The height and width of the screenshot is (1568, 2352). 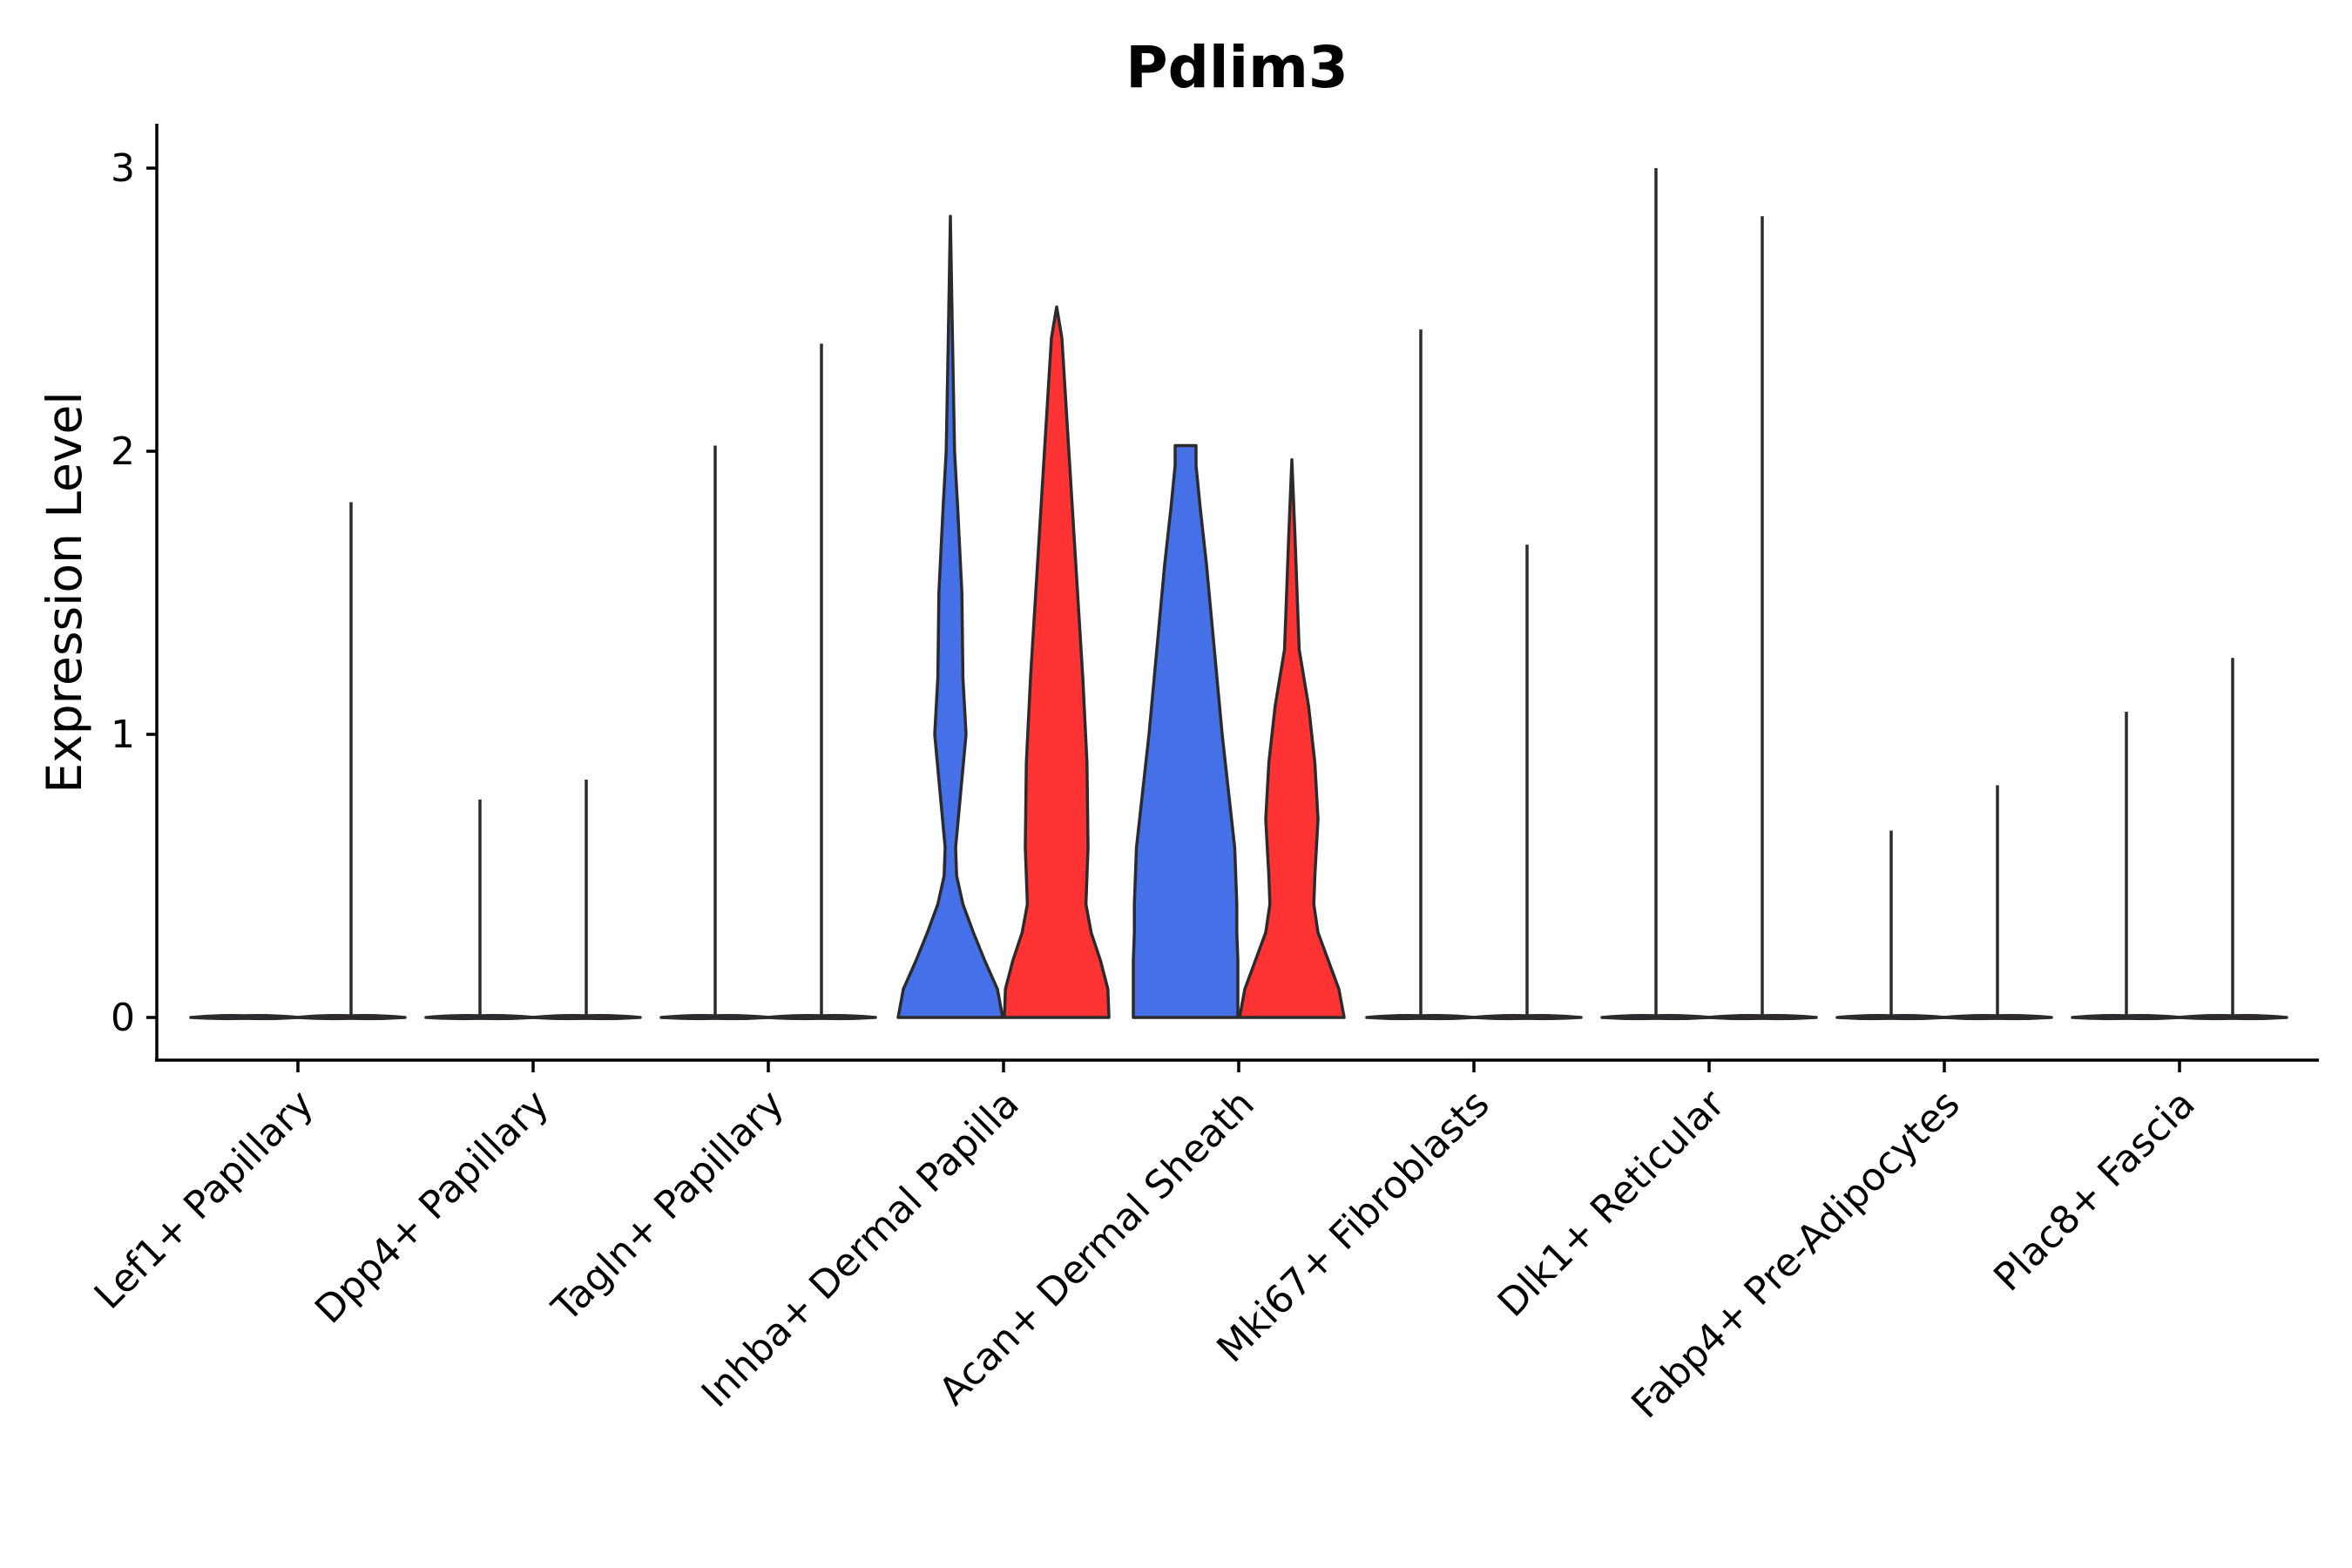 I want to click on y-tick-label: 1, so click(x=123, y=735).